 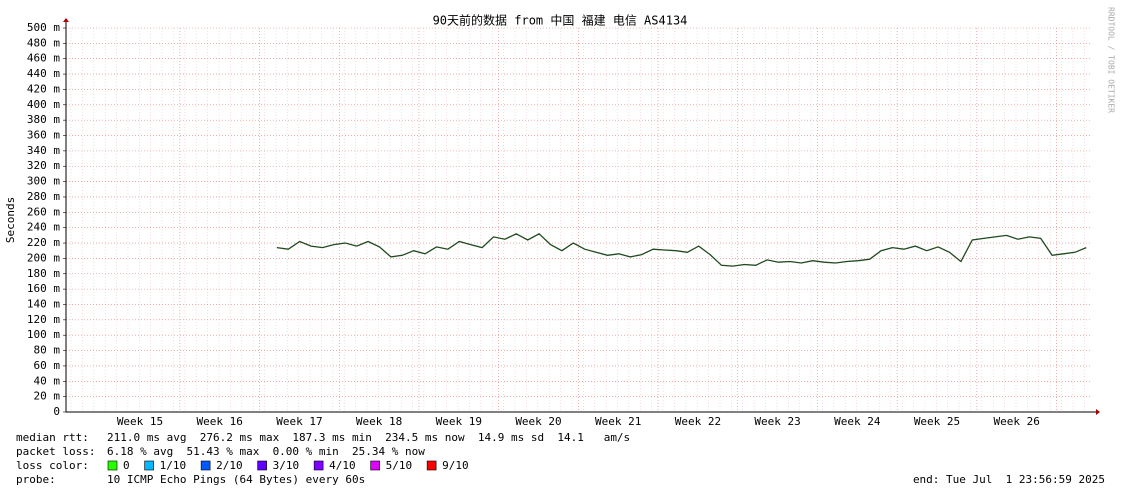 What do you see at coordinates (52, 465) in the screenshot?
I see `loss-legend-label: loss color:` at bounding box center [52, 465].